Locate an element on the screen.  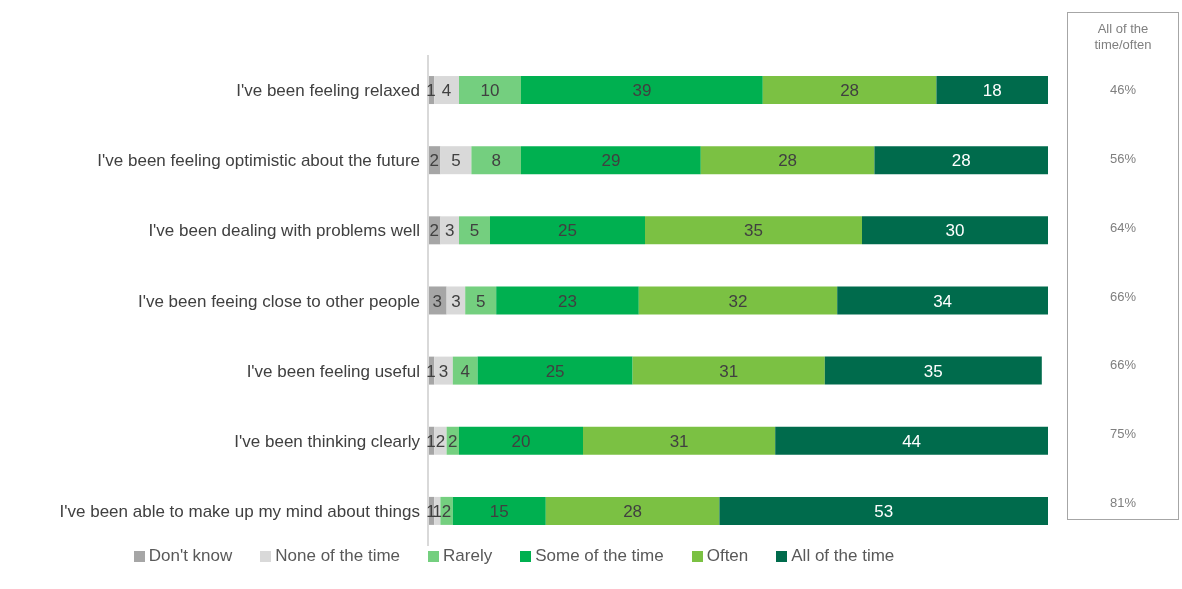
data-label: 23 is located at coordinates (567, 301).